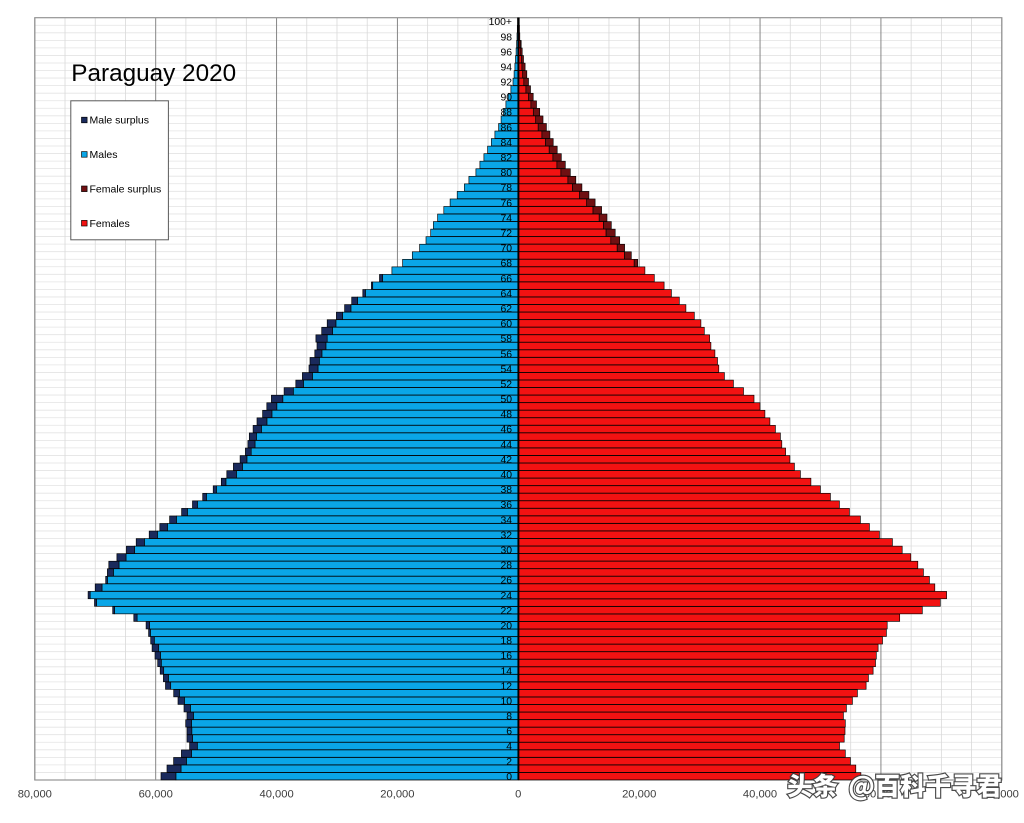 The image size is (1024, 823). I want to click on svg-text: 8, so click(509, 717).